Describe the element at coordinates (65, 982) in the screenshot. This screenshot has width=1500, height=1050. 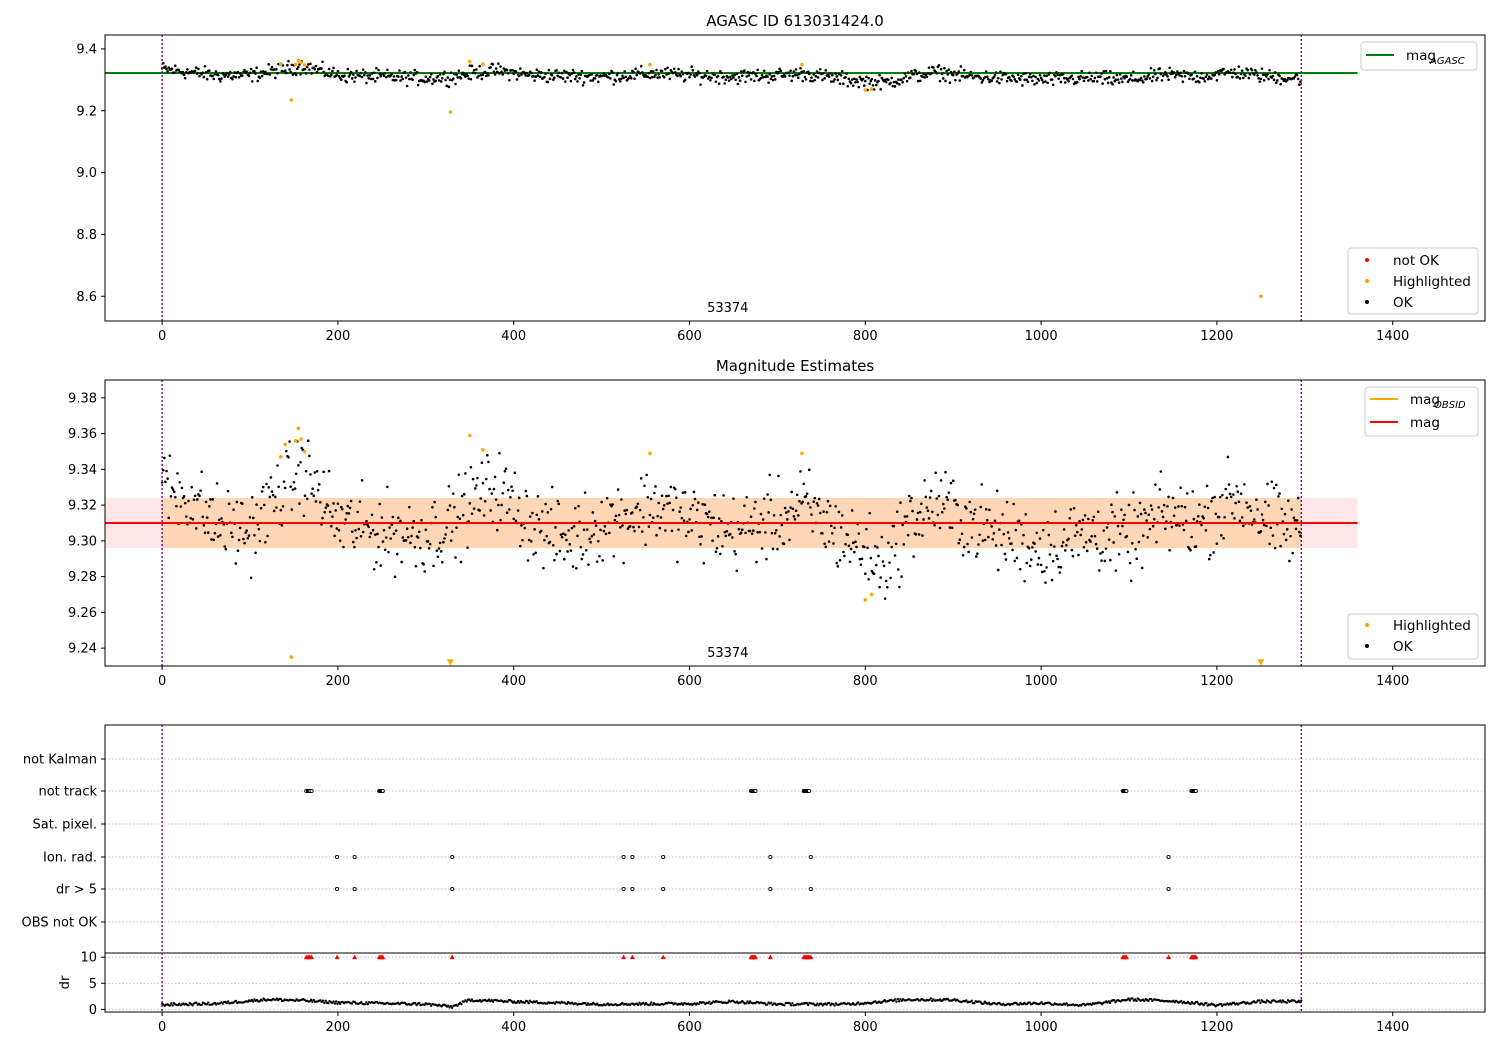
I see `dr-axis-label: dr` at that location.